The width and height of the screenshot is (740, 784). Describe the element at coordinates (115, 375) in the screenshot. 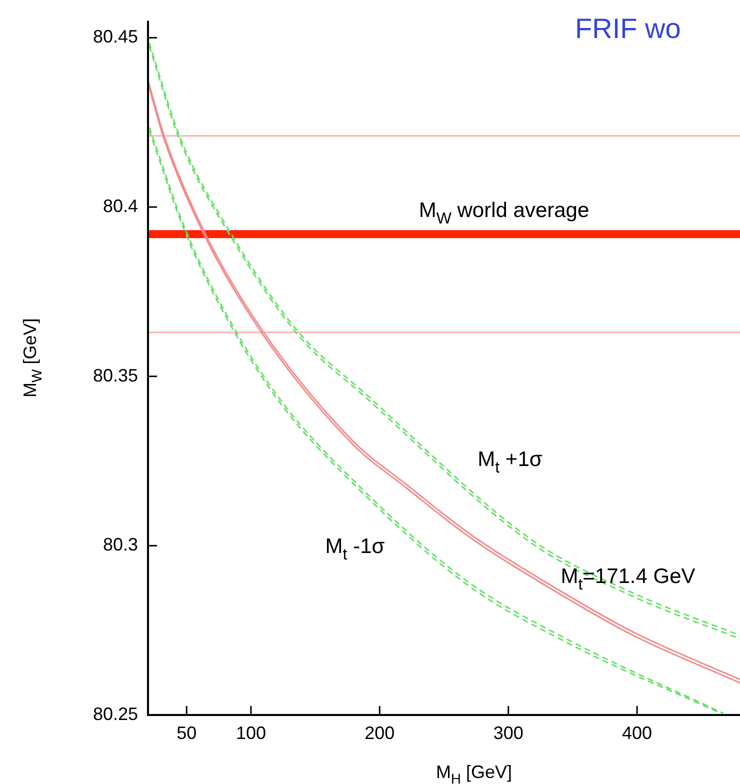

I see `y-tick-label: 80.35` at that location.